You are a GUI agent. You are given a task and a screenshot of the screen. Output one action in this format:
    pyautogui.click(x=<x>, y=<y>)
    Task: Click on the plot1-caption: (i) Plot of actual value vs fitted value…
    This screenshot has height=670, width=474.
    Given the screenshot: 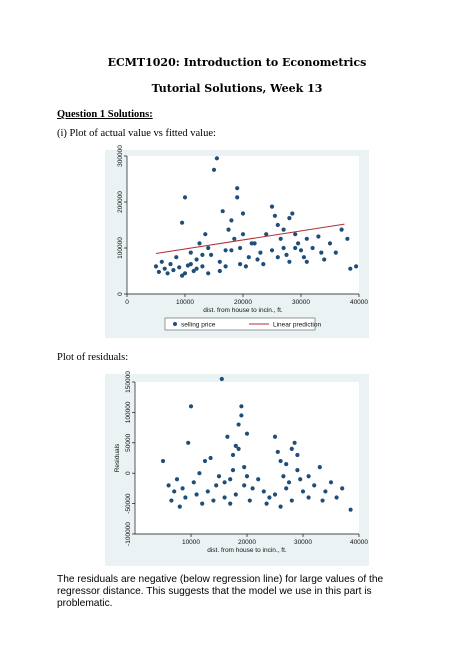 What is the action you would take?
    pyautogui.click(x=136, y=133)
    